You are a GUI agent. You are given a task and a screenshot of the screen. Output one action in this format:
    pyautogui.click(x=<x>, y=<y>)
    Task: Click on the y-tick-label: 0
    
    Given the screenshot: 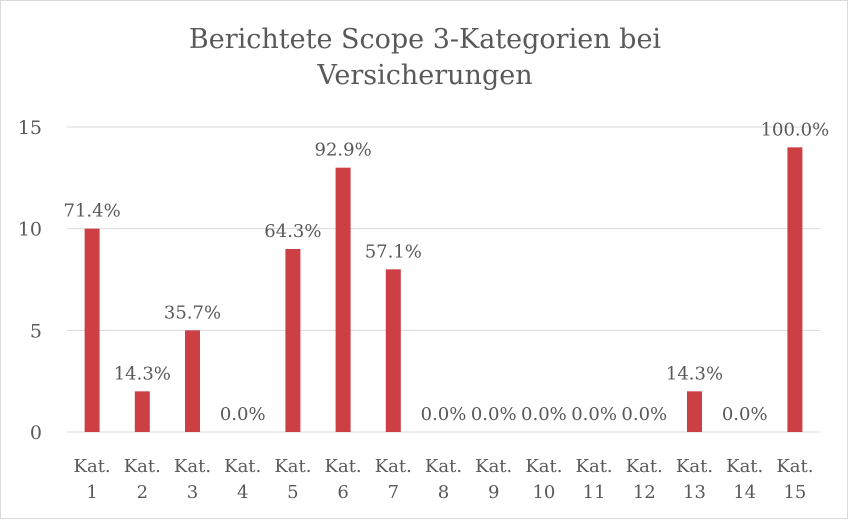 What is the action you would take?
    pyautogui.click(x=36, y=433)
    